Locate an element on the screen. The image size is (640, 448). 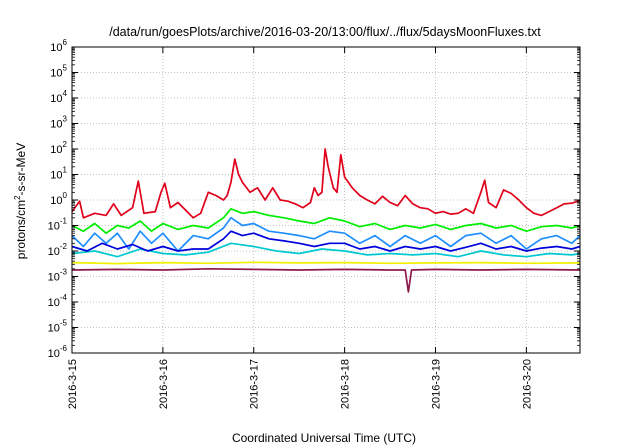
y-tick-label: 10⁻⁶ is located at coordinates (58, 352).